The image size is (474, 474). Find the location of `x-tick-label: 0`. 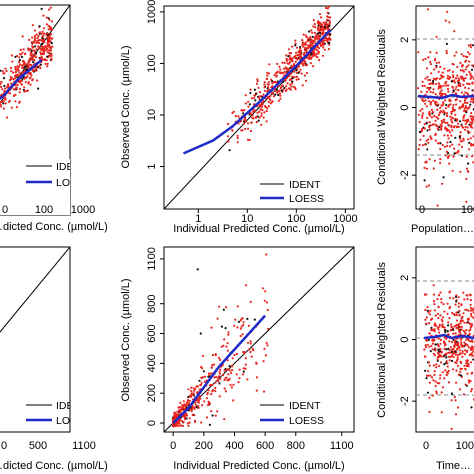

x-tick-label: 0 is located at coordinates (422, 210).